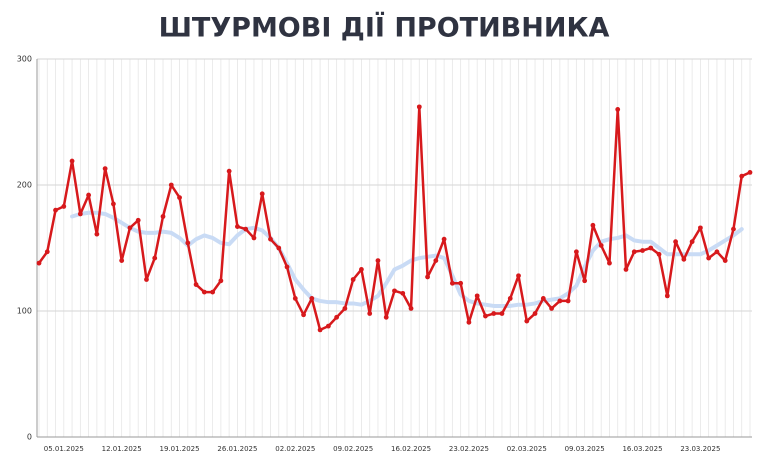 Image resolution: width=768 pixels, height=467 pixels. What do you see at coordinates (295, 449) in the screenshot?
I see `x-tick-label: 02.02.2025` at bounding box center [295, 449].